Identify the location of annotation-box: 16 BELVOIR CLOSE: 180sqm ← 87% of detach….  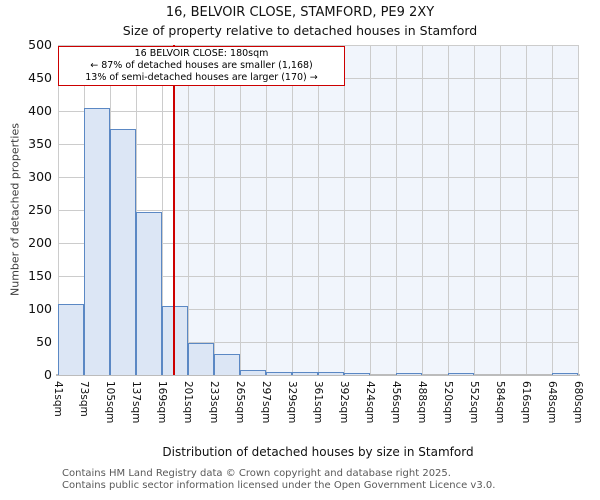
(201, 66).